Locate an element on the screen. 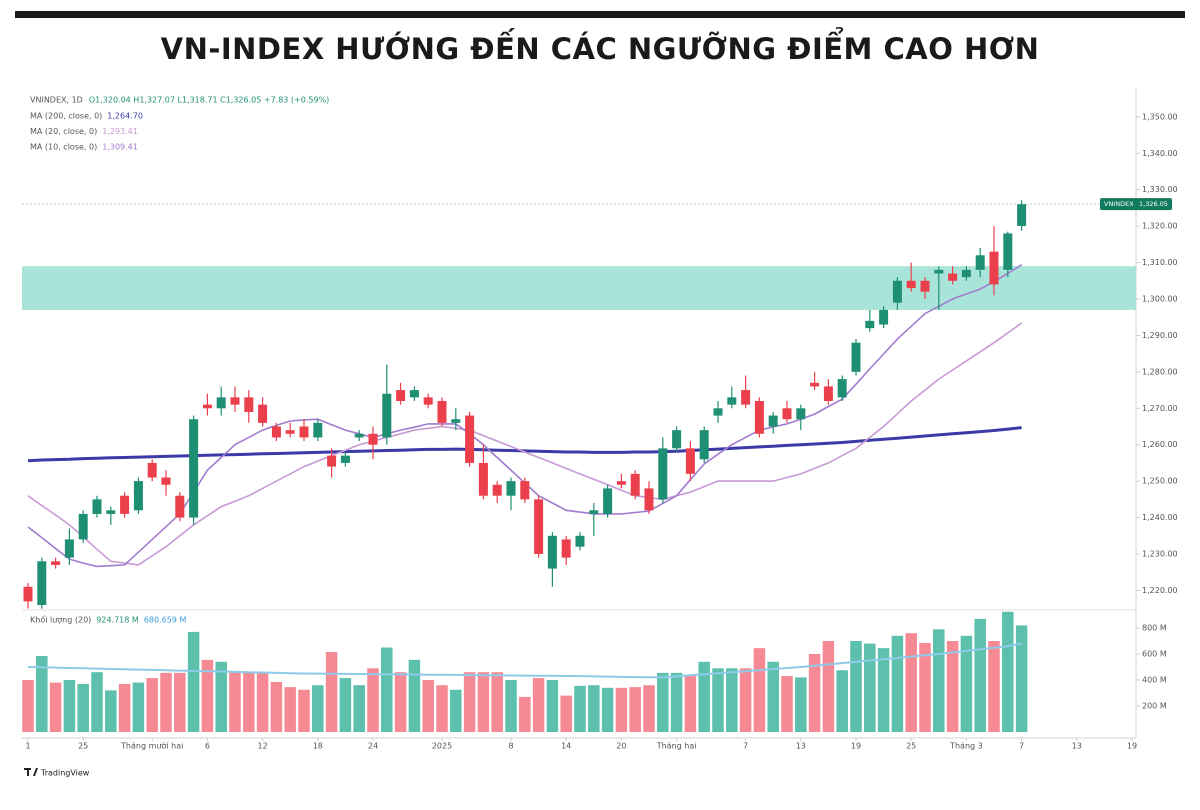 The width and height of the screenshot is (1200, 810). legend-header: VNINDEX, 1D is located at coordinates (56, 100).